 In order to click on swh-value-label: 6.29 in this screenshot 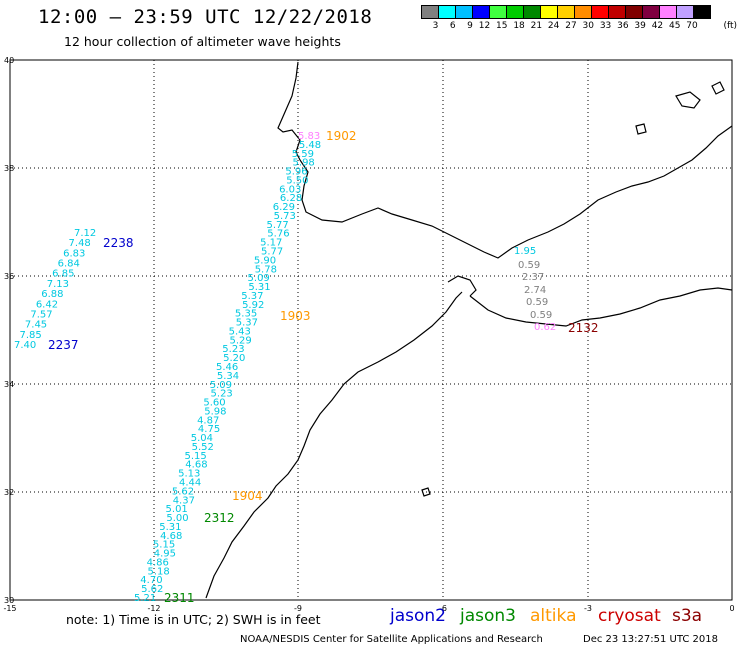, I will do `click(284, 207)`.